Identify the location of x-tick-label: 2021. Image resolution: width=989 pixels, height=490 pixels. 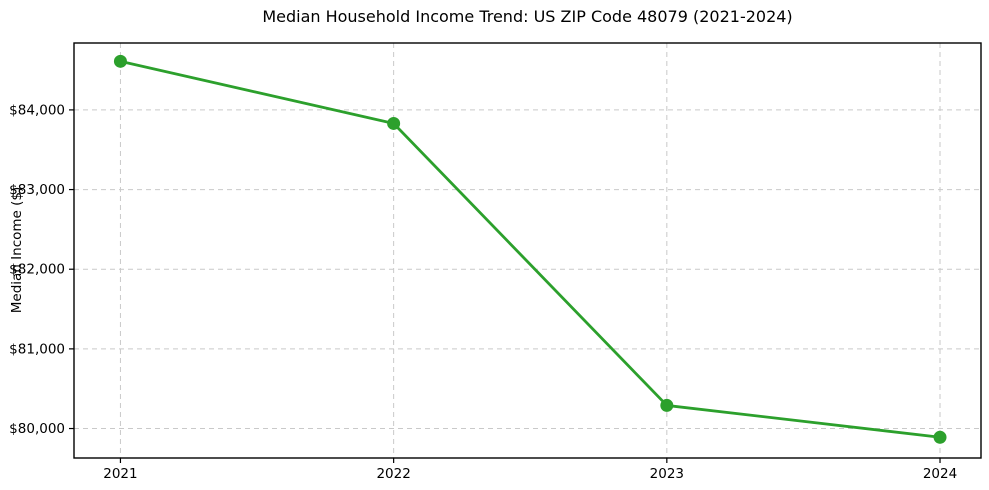
(120, 474).